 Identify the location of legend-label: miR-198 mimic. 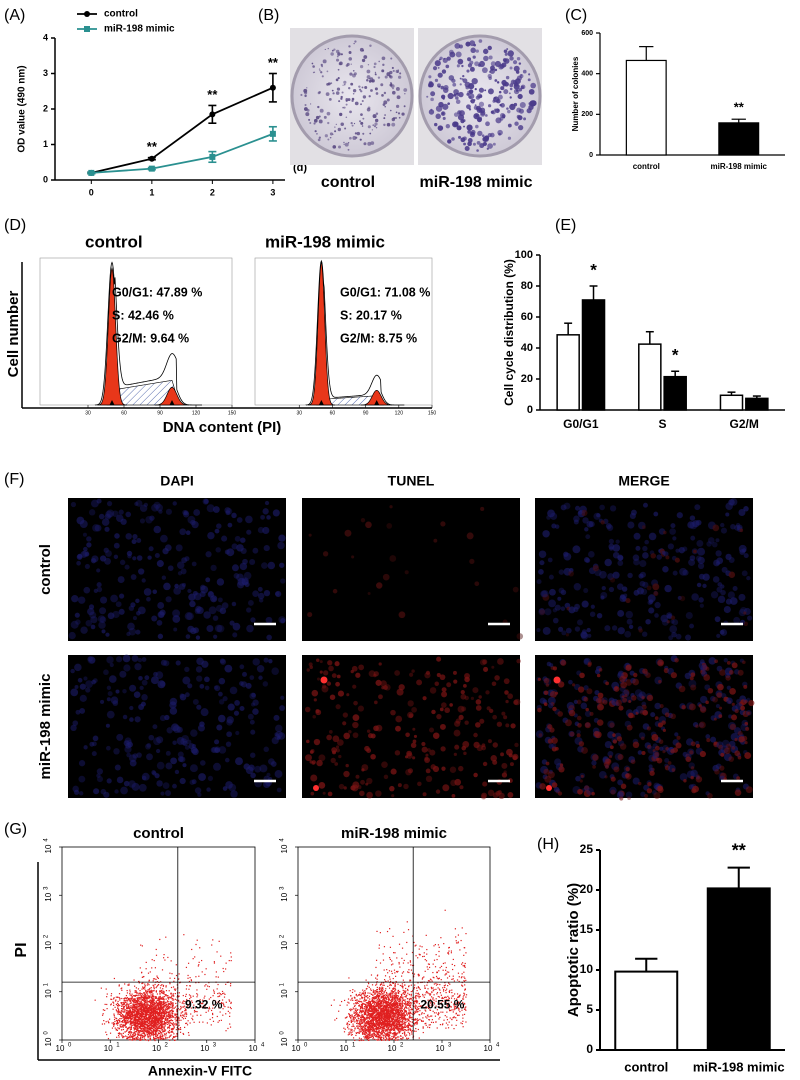
(139, 29).